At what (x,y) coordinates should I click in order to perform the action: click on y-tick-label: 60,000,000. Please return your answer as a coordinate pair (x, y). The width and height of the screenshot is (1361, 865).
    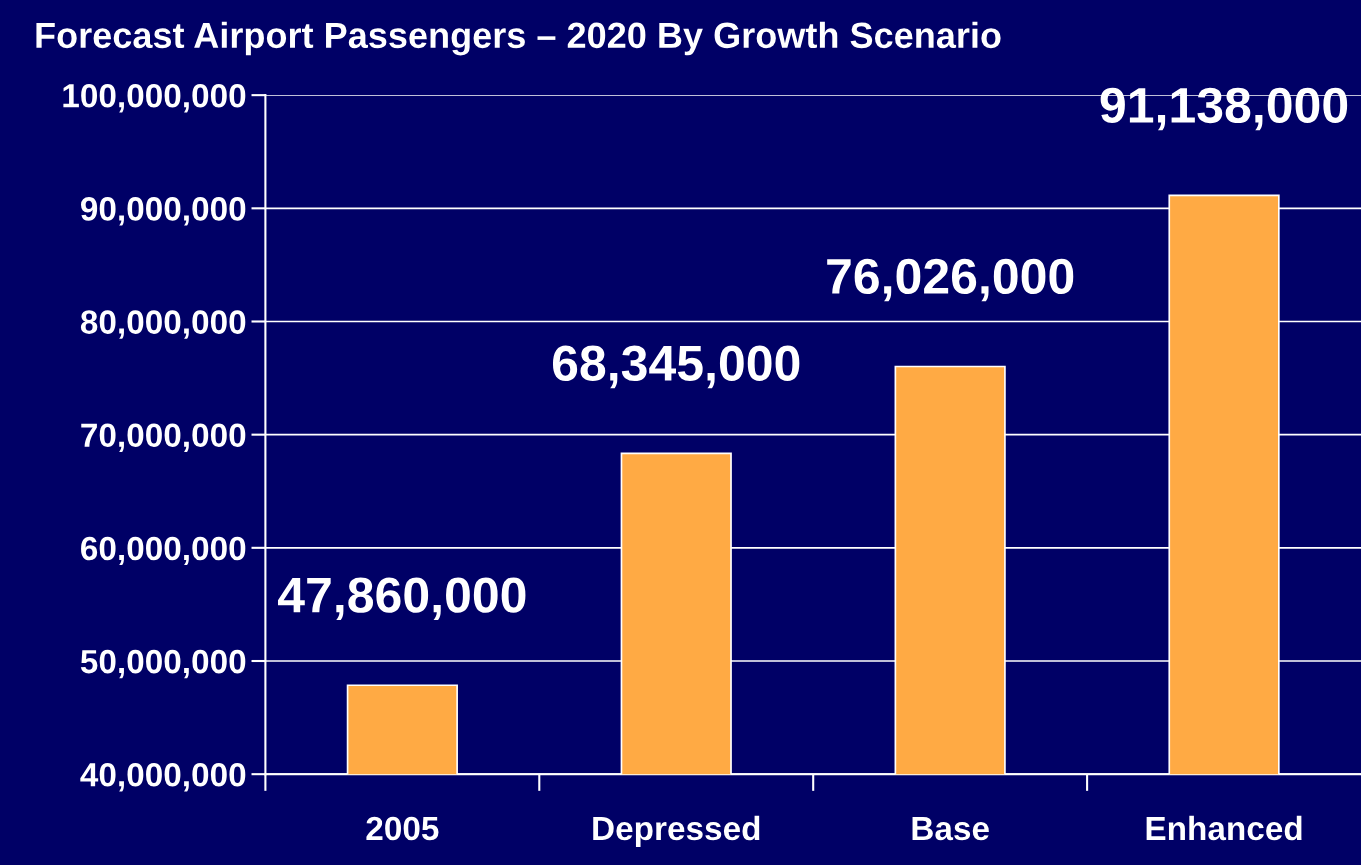
    Looking at the image, I should click on (163, 551).